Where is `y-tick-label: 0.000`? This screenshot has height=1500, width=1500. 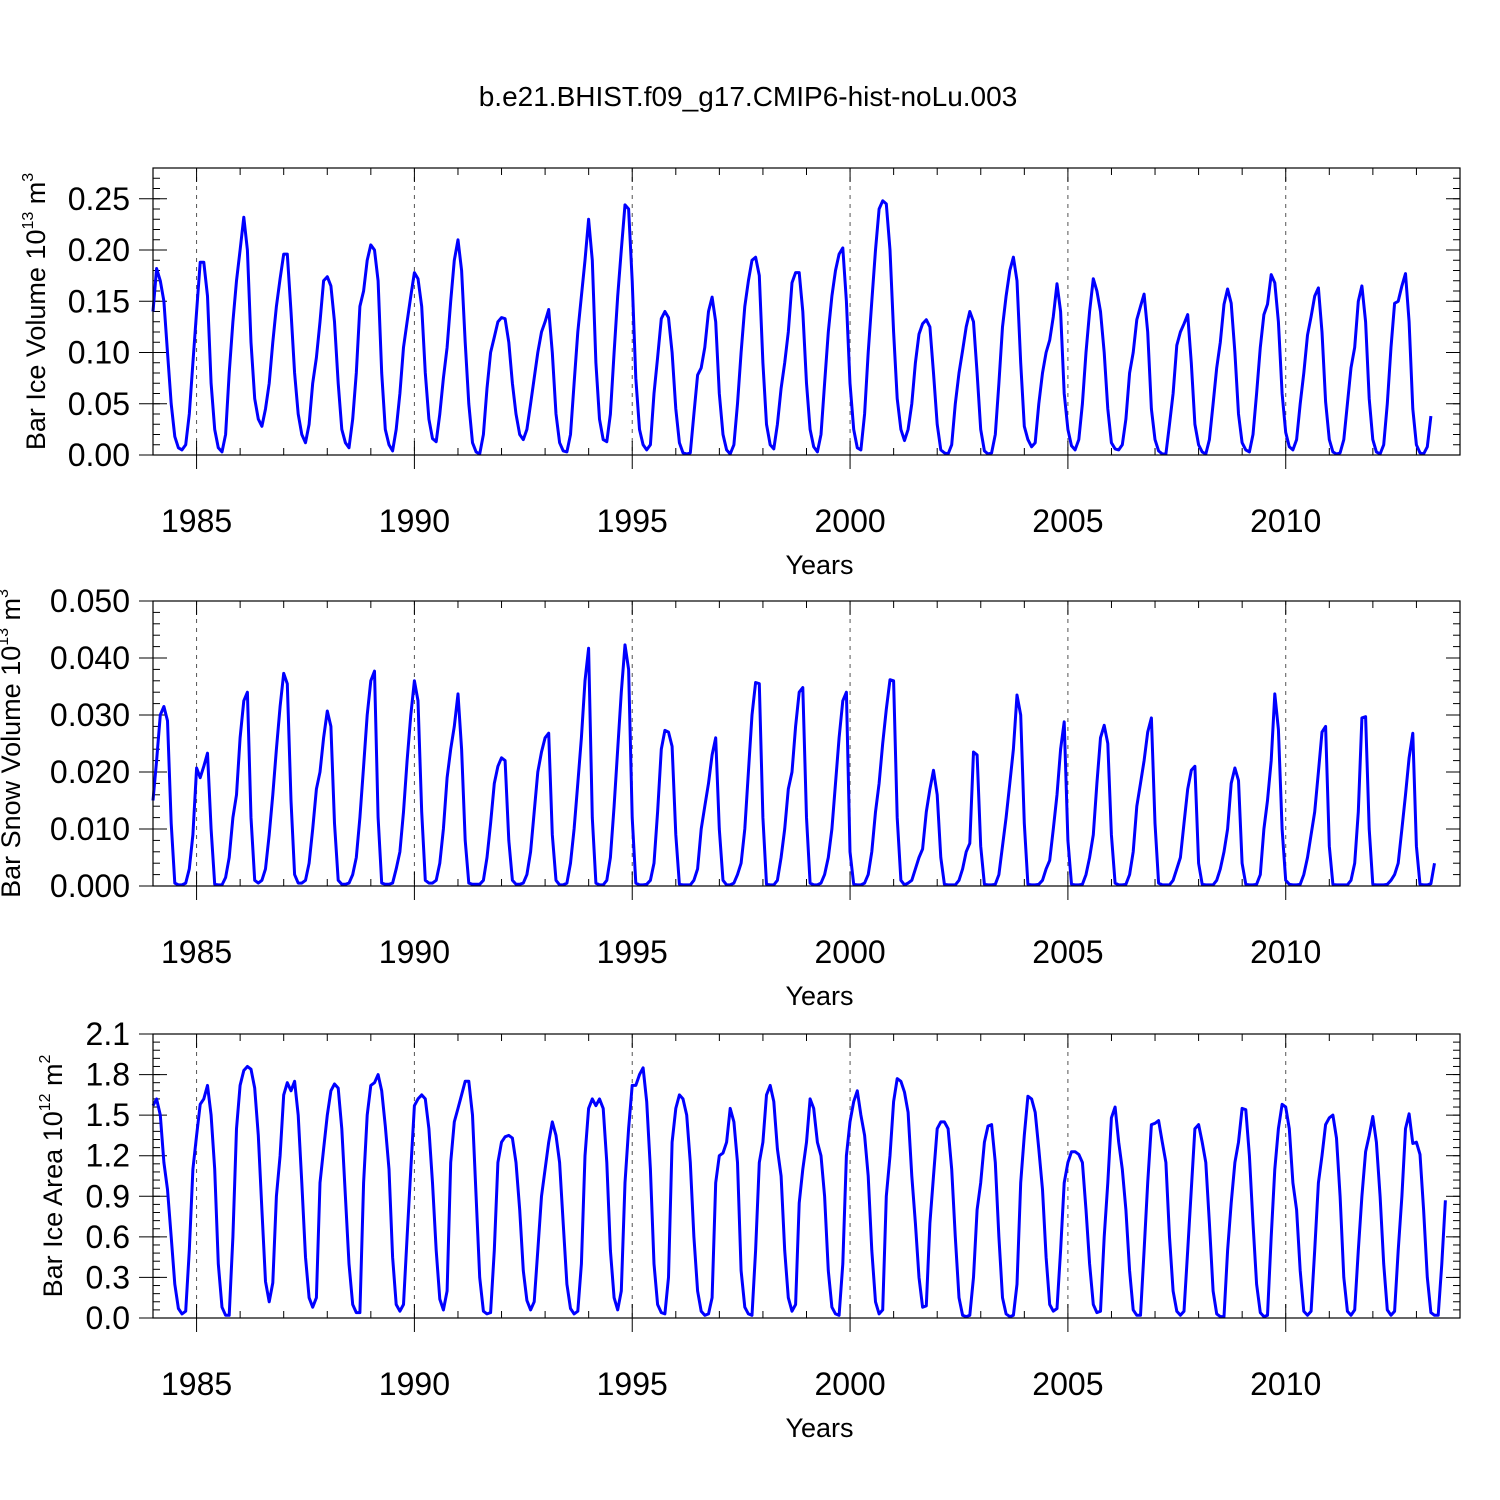
y-tick-label: 0.000 is located at coordinates (90, 886).